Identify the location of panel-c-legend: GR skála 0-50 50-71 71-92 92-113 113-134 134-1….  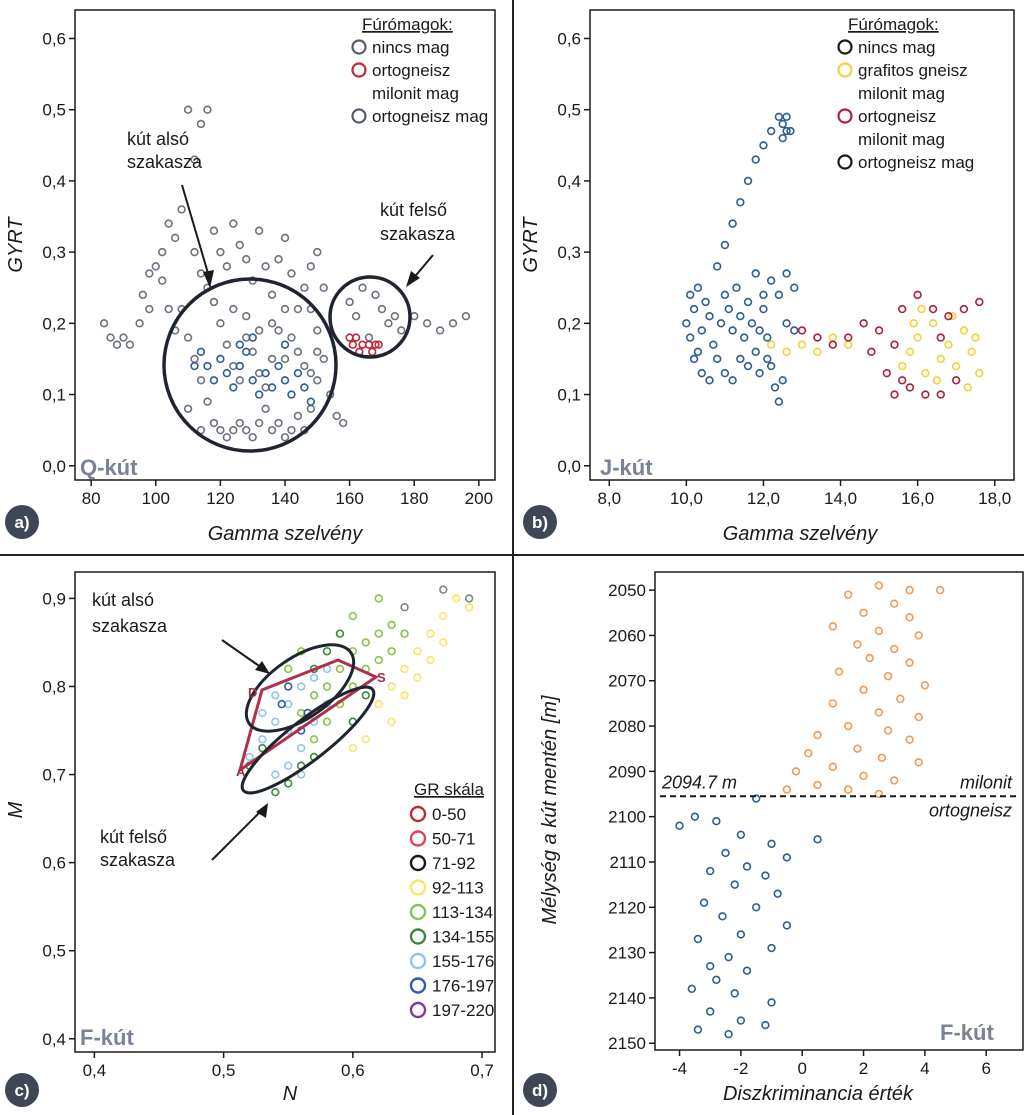
(451, 900).